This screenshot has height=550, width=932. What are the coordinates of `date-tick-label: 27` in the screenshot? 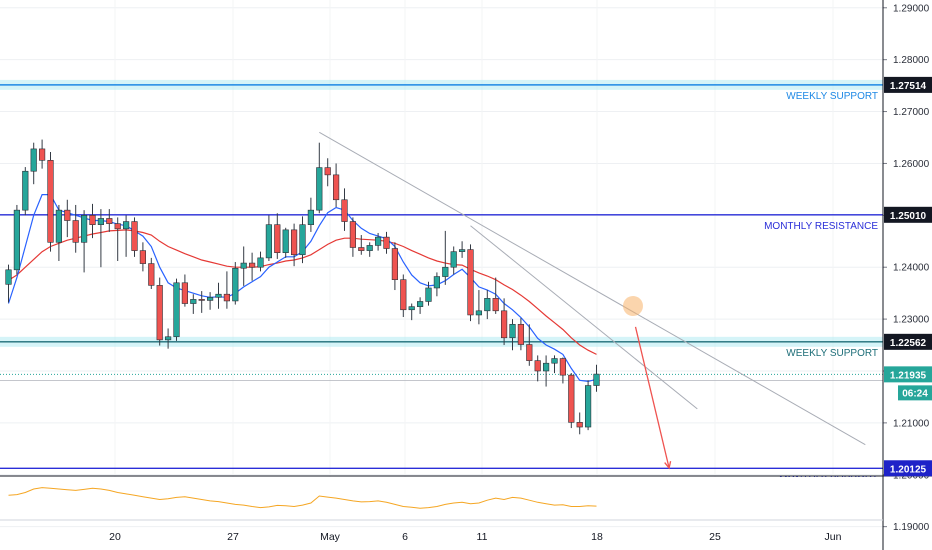 It's located at (233, 537).